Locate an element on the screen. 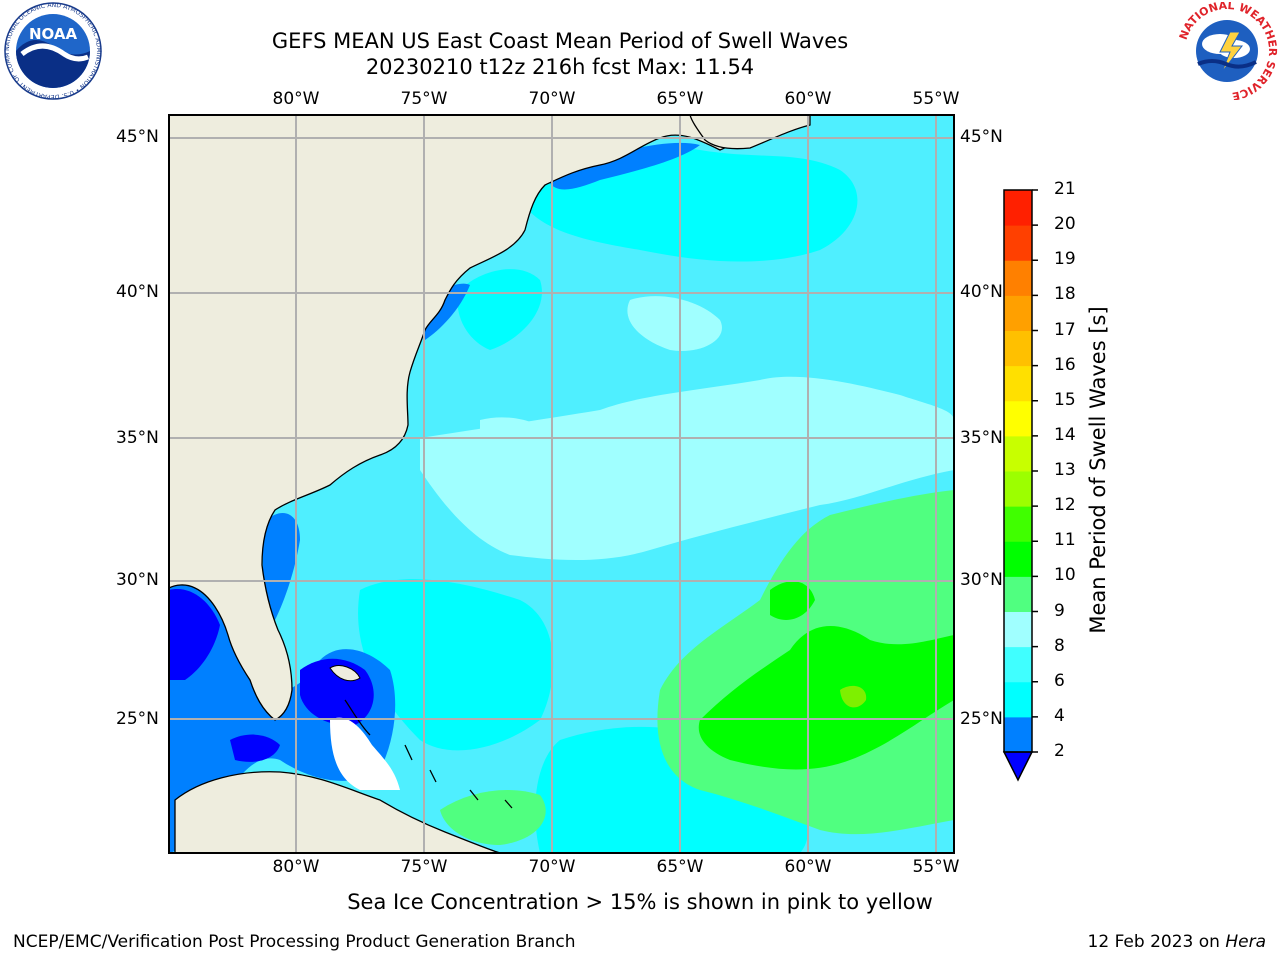  colorbar-tick-label: 6 is located at coordinates (1059, 680).